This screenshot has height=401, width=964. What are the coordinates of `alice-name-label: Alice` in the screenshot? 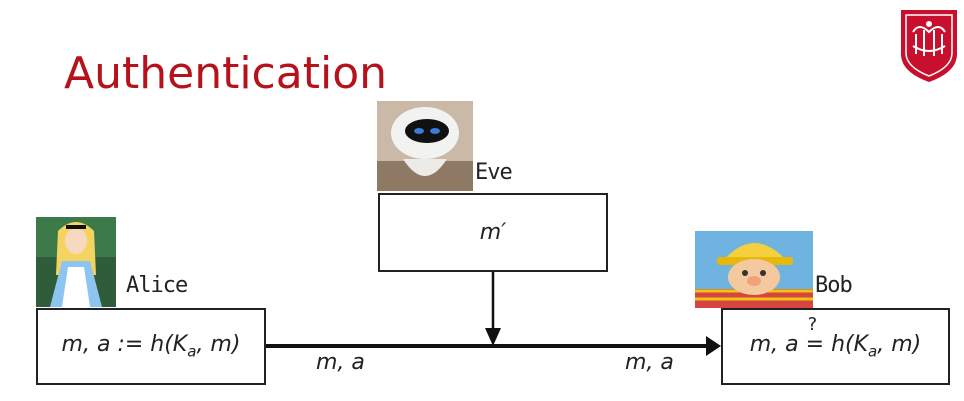 It's located at (157, 285).